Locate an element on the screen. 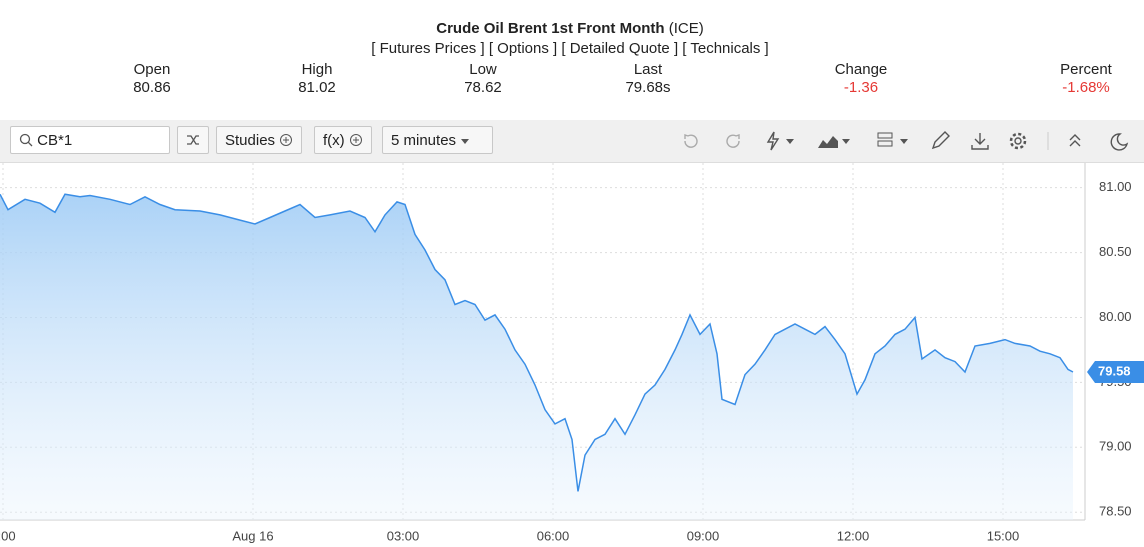 The width and height of the screenshot is (1144, 547). x-tick-label: 03:00 is located at coordinates (403, 535).